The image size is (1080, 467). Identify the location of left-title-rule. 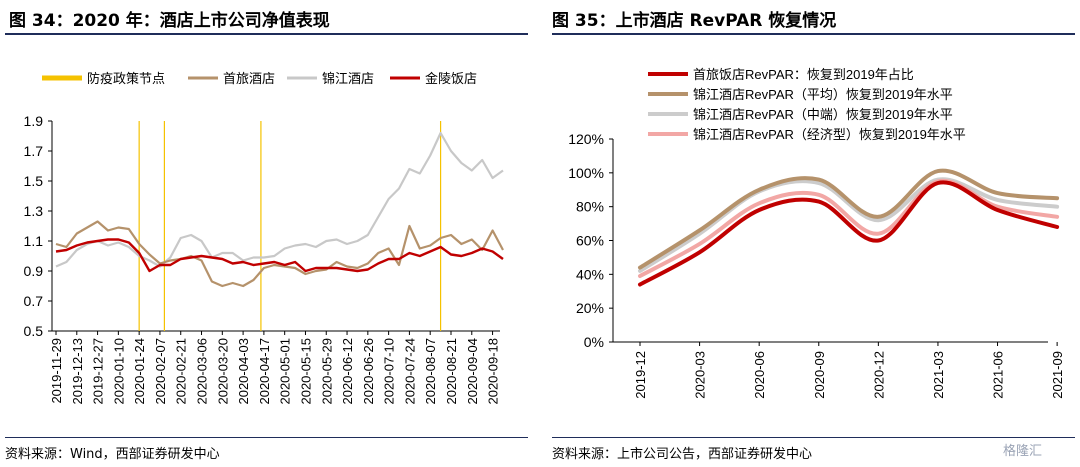
(266, 34).